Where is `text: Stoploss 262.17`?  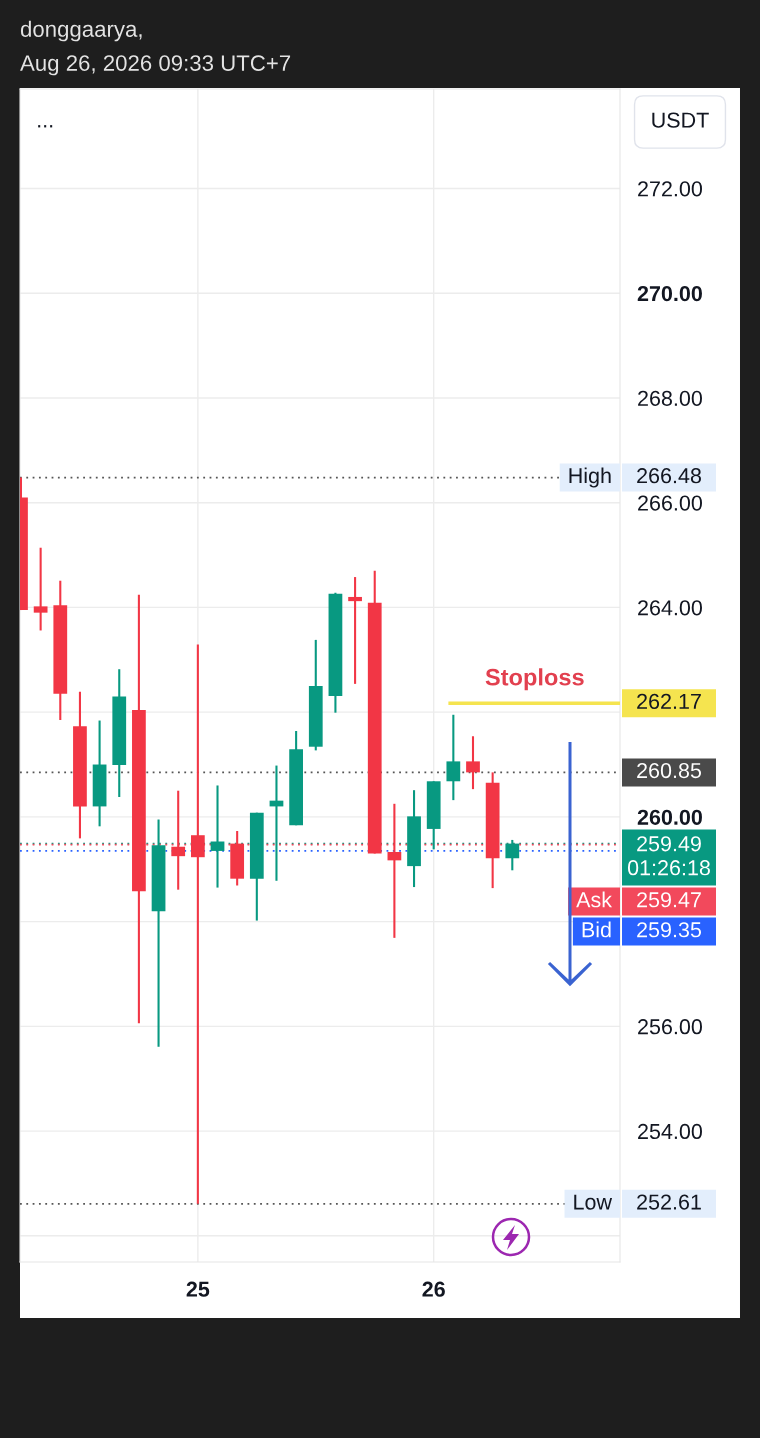
text: Stoploss 262.17 is located at coordinates (593, 689).